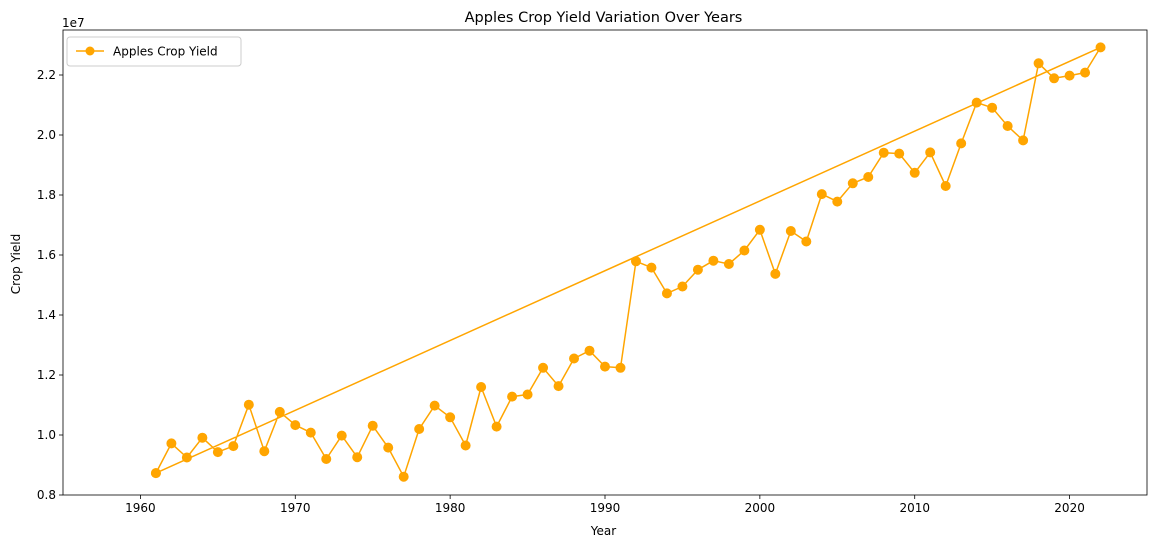 The height and width of the screenshot is (547, 1156). What do you see at coordinates (603, 531) in the screenshot?
I see `x-axis-label: Year` at bounding box center [603, 531].